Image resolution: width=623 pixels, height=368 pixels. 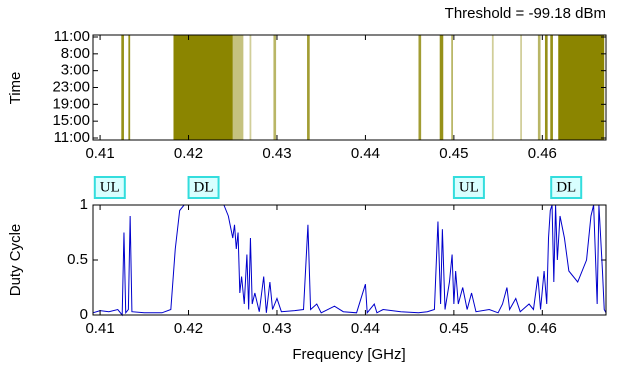 I want to click on y-tick-label: 0.5, so click(x=77, y=259).